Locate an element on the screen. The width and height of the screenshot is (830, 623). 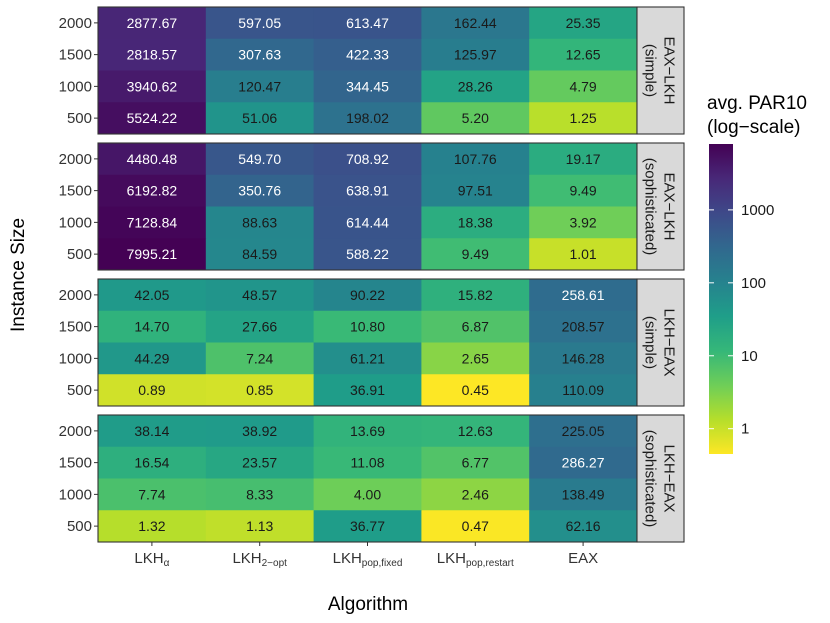
y-axis-title: Instance Size is located at coordinates (18, 275).